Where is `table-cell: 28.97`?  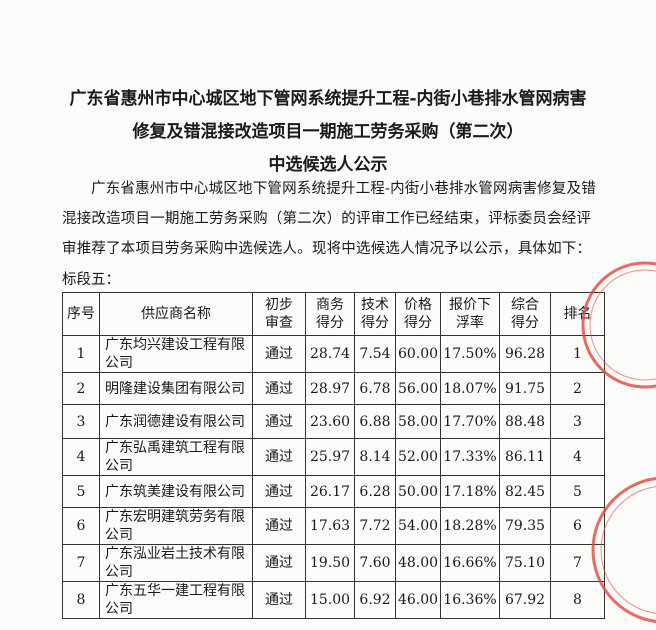
table-cell: 28.97 is located at coordinates (330, 388).